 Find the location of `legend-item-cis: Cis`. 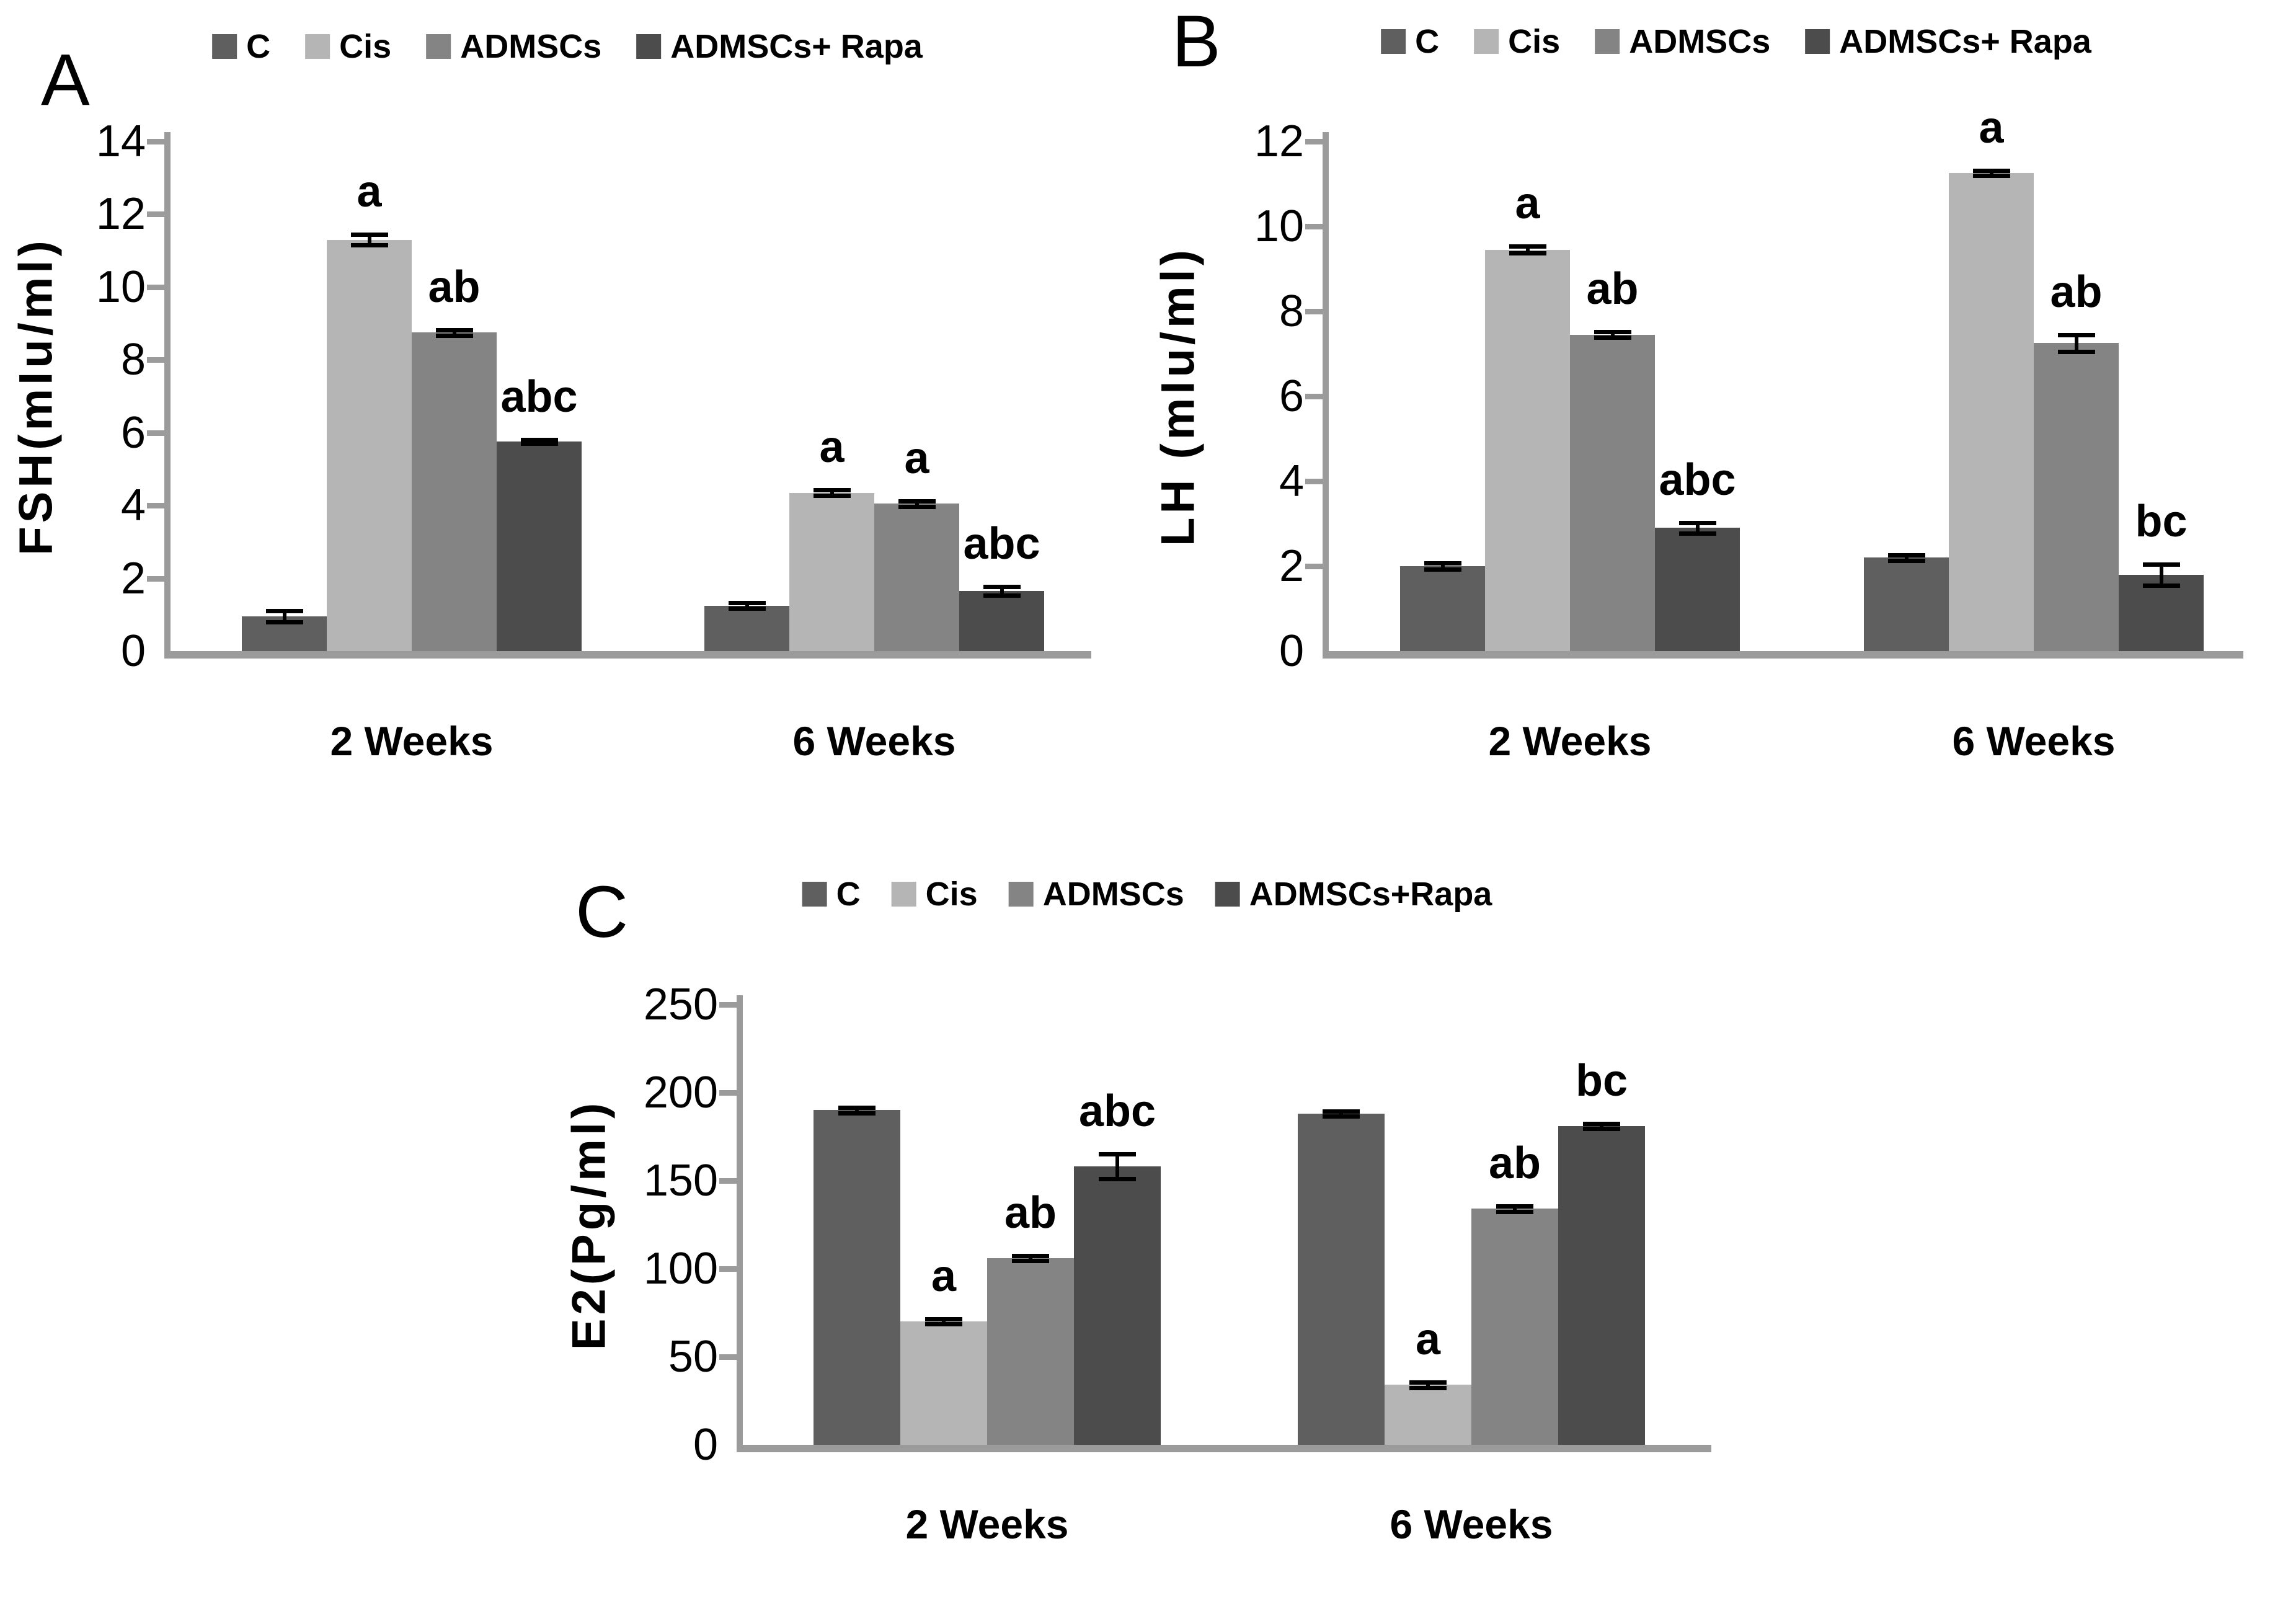

legend-item-cis: Cis is located at coordinates (348, 46).